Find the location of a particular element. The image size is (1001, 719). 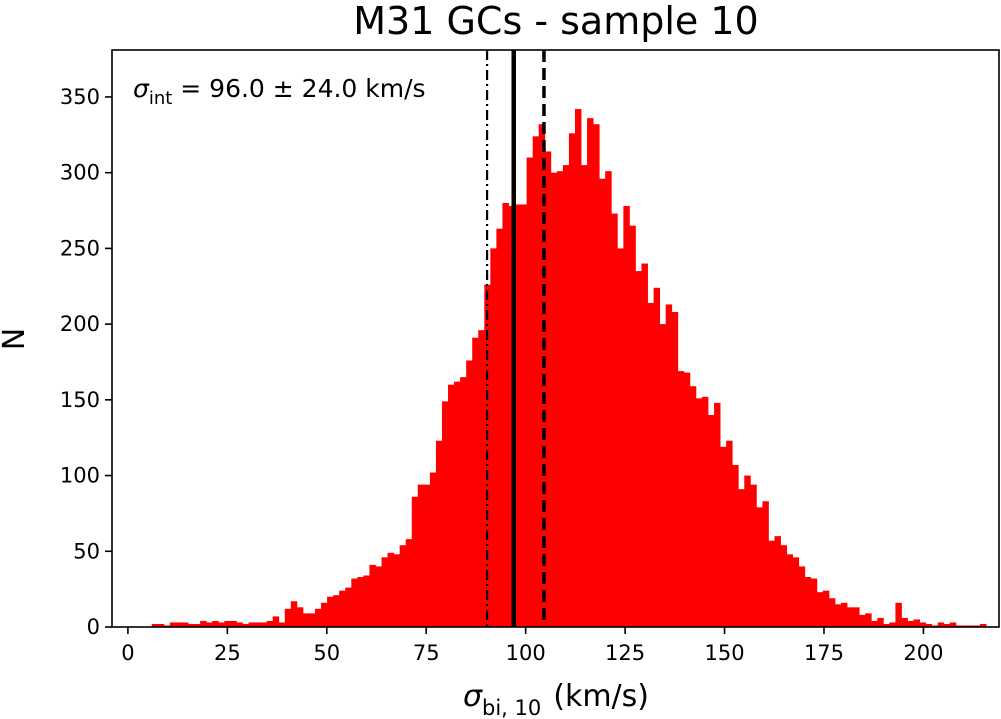

x-tick-label: 200 is located at coordinates (923, 653).